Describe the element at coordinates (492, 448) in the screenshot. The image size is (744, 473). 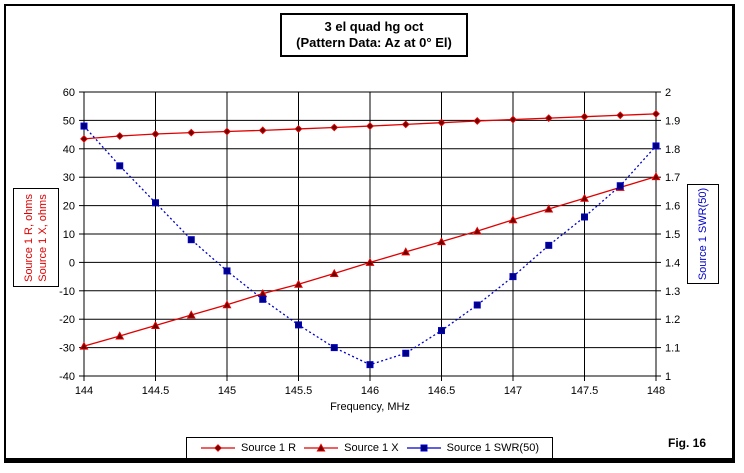
I see `legend-label: Source 1 SWR(50)` at that location.